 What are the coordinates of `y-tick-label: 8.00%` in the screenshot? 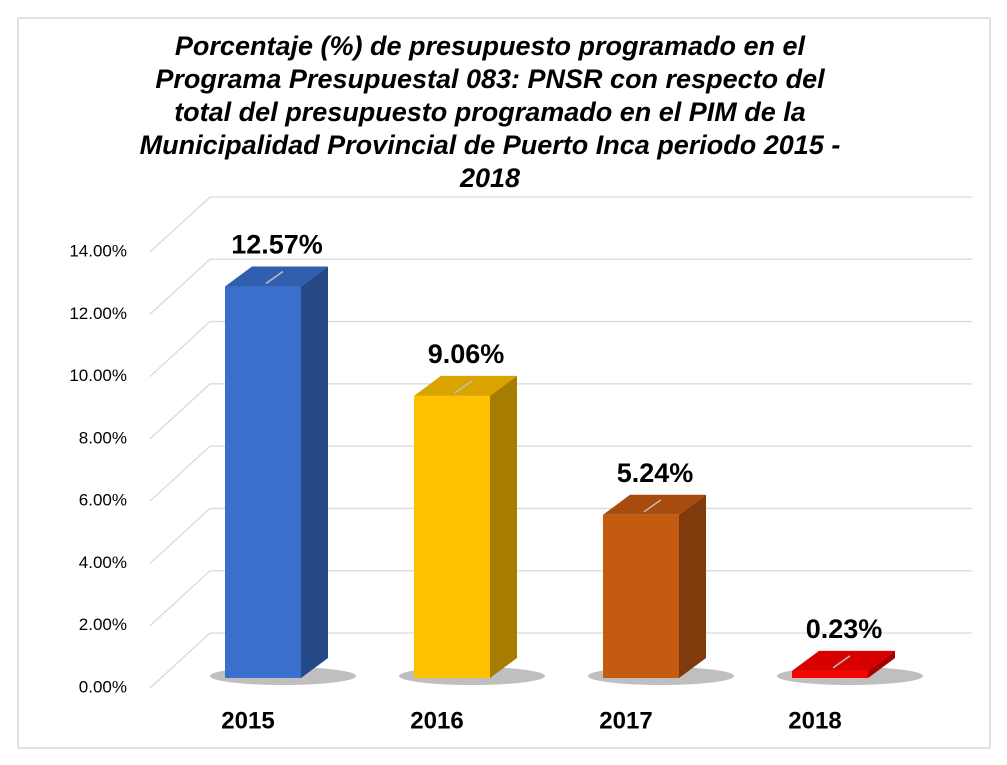 It's located at (103, 437).